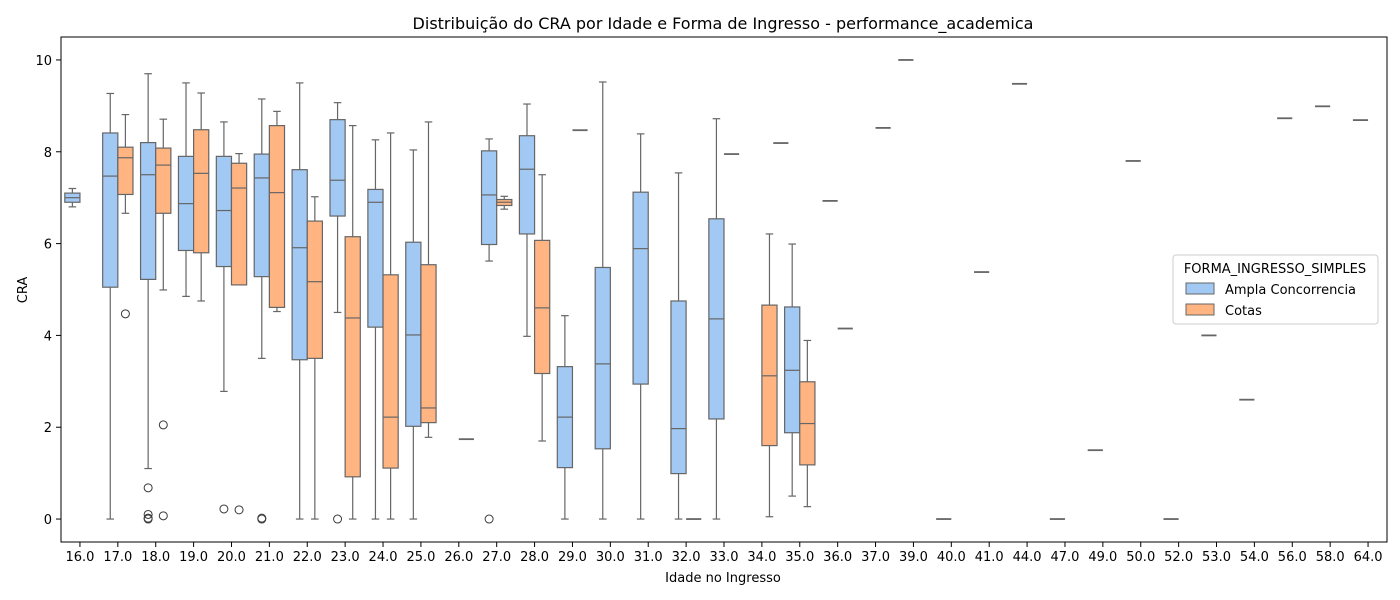  What do you see at coordinates (951, 557) in the screenshot?
I see `x-tick-label: 40.0` at bounding box center [951, 557].